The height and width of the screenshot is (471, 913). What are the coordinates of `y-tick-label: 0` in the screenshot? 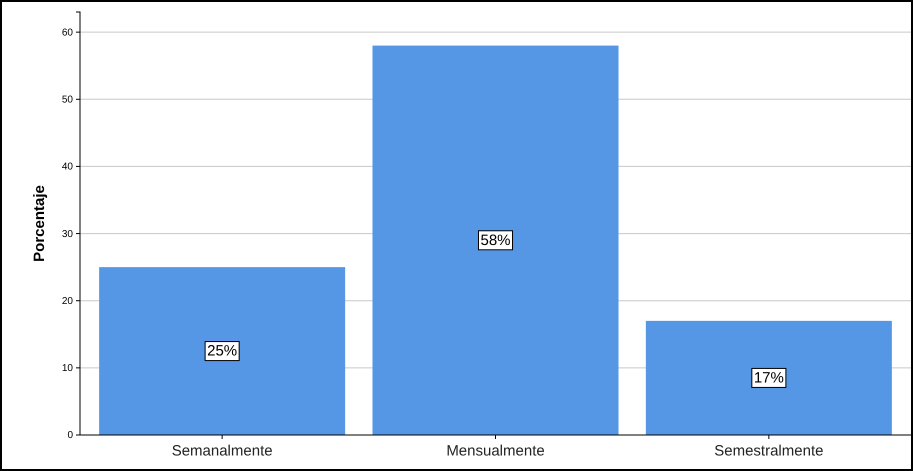 It's located at (70, 436).